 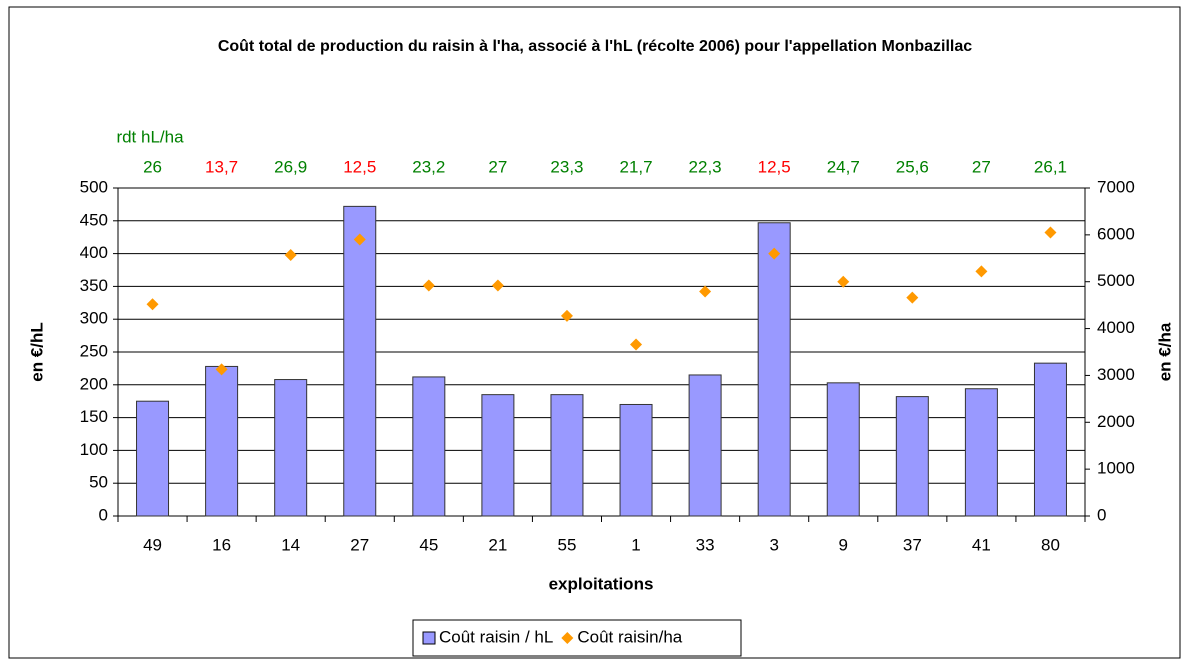 I want to click on legend-label: Coût raisin / hL, so click(x=496, y=636).